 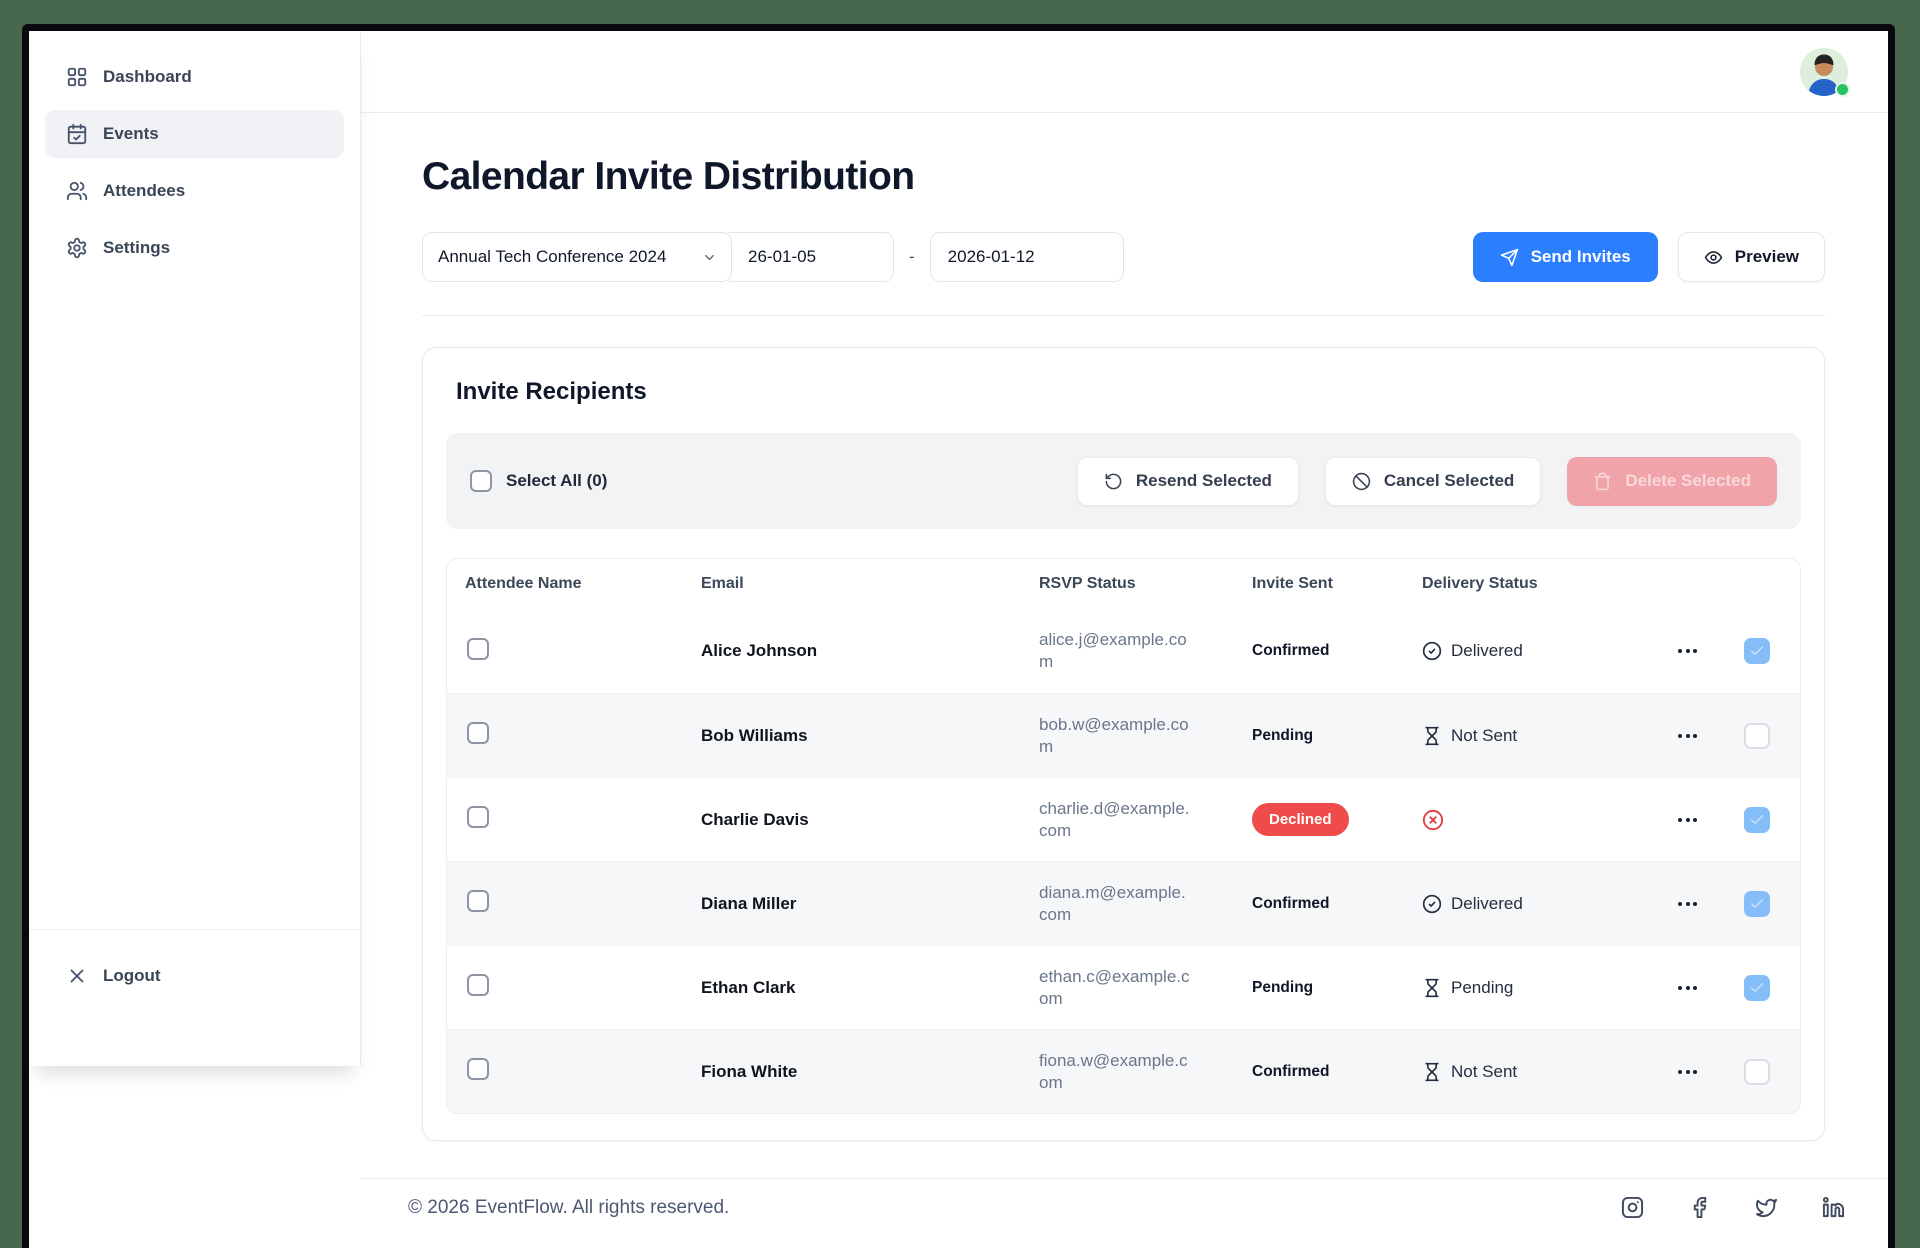 What do you see at coordinates (1124, 72) in the screenshot?
I see `top-bar` at bounding box center [1124, 72].